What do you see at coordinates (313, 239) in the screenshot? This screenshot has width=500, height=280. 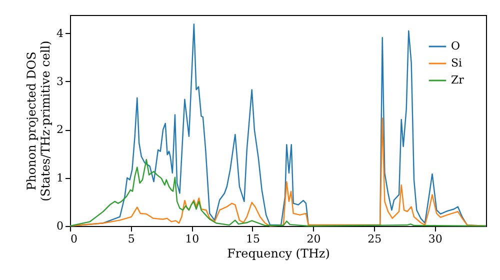 I see `x-tick-label: 20` at bounding box center [313, 239].